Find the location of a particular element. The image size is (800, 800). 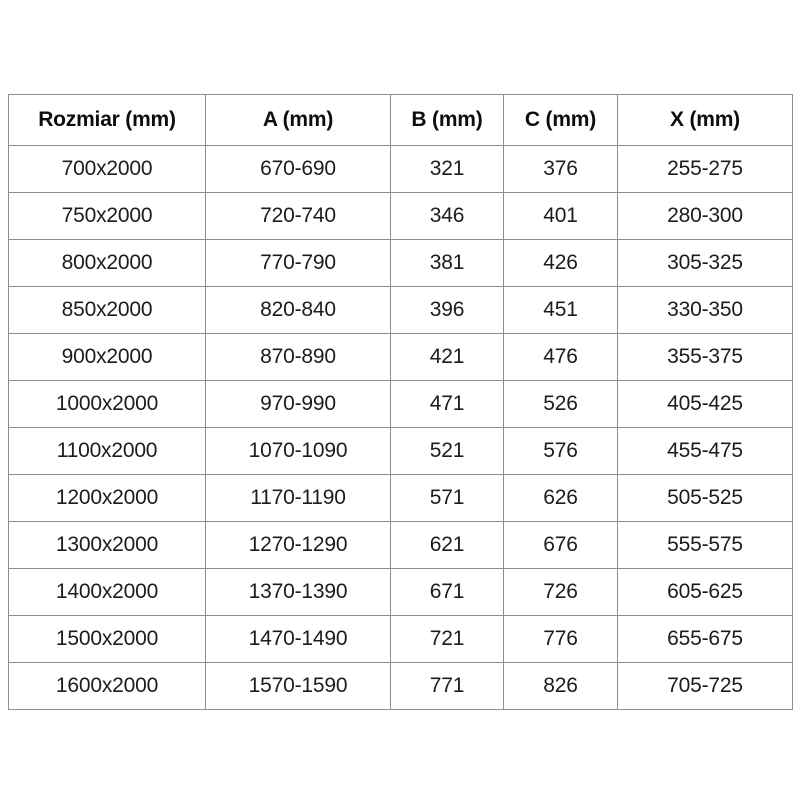

column-header-size: Rozmiar (mm) is located at coordinates (107, 120).